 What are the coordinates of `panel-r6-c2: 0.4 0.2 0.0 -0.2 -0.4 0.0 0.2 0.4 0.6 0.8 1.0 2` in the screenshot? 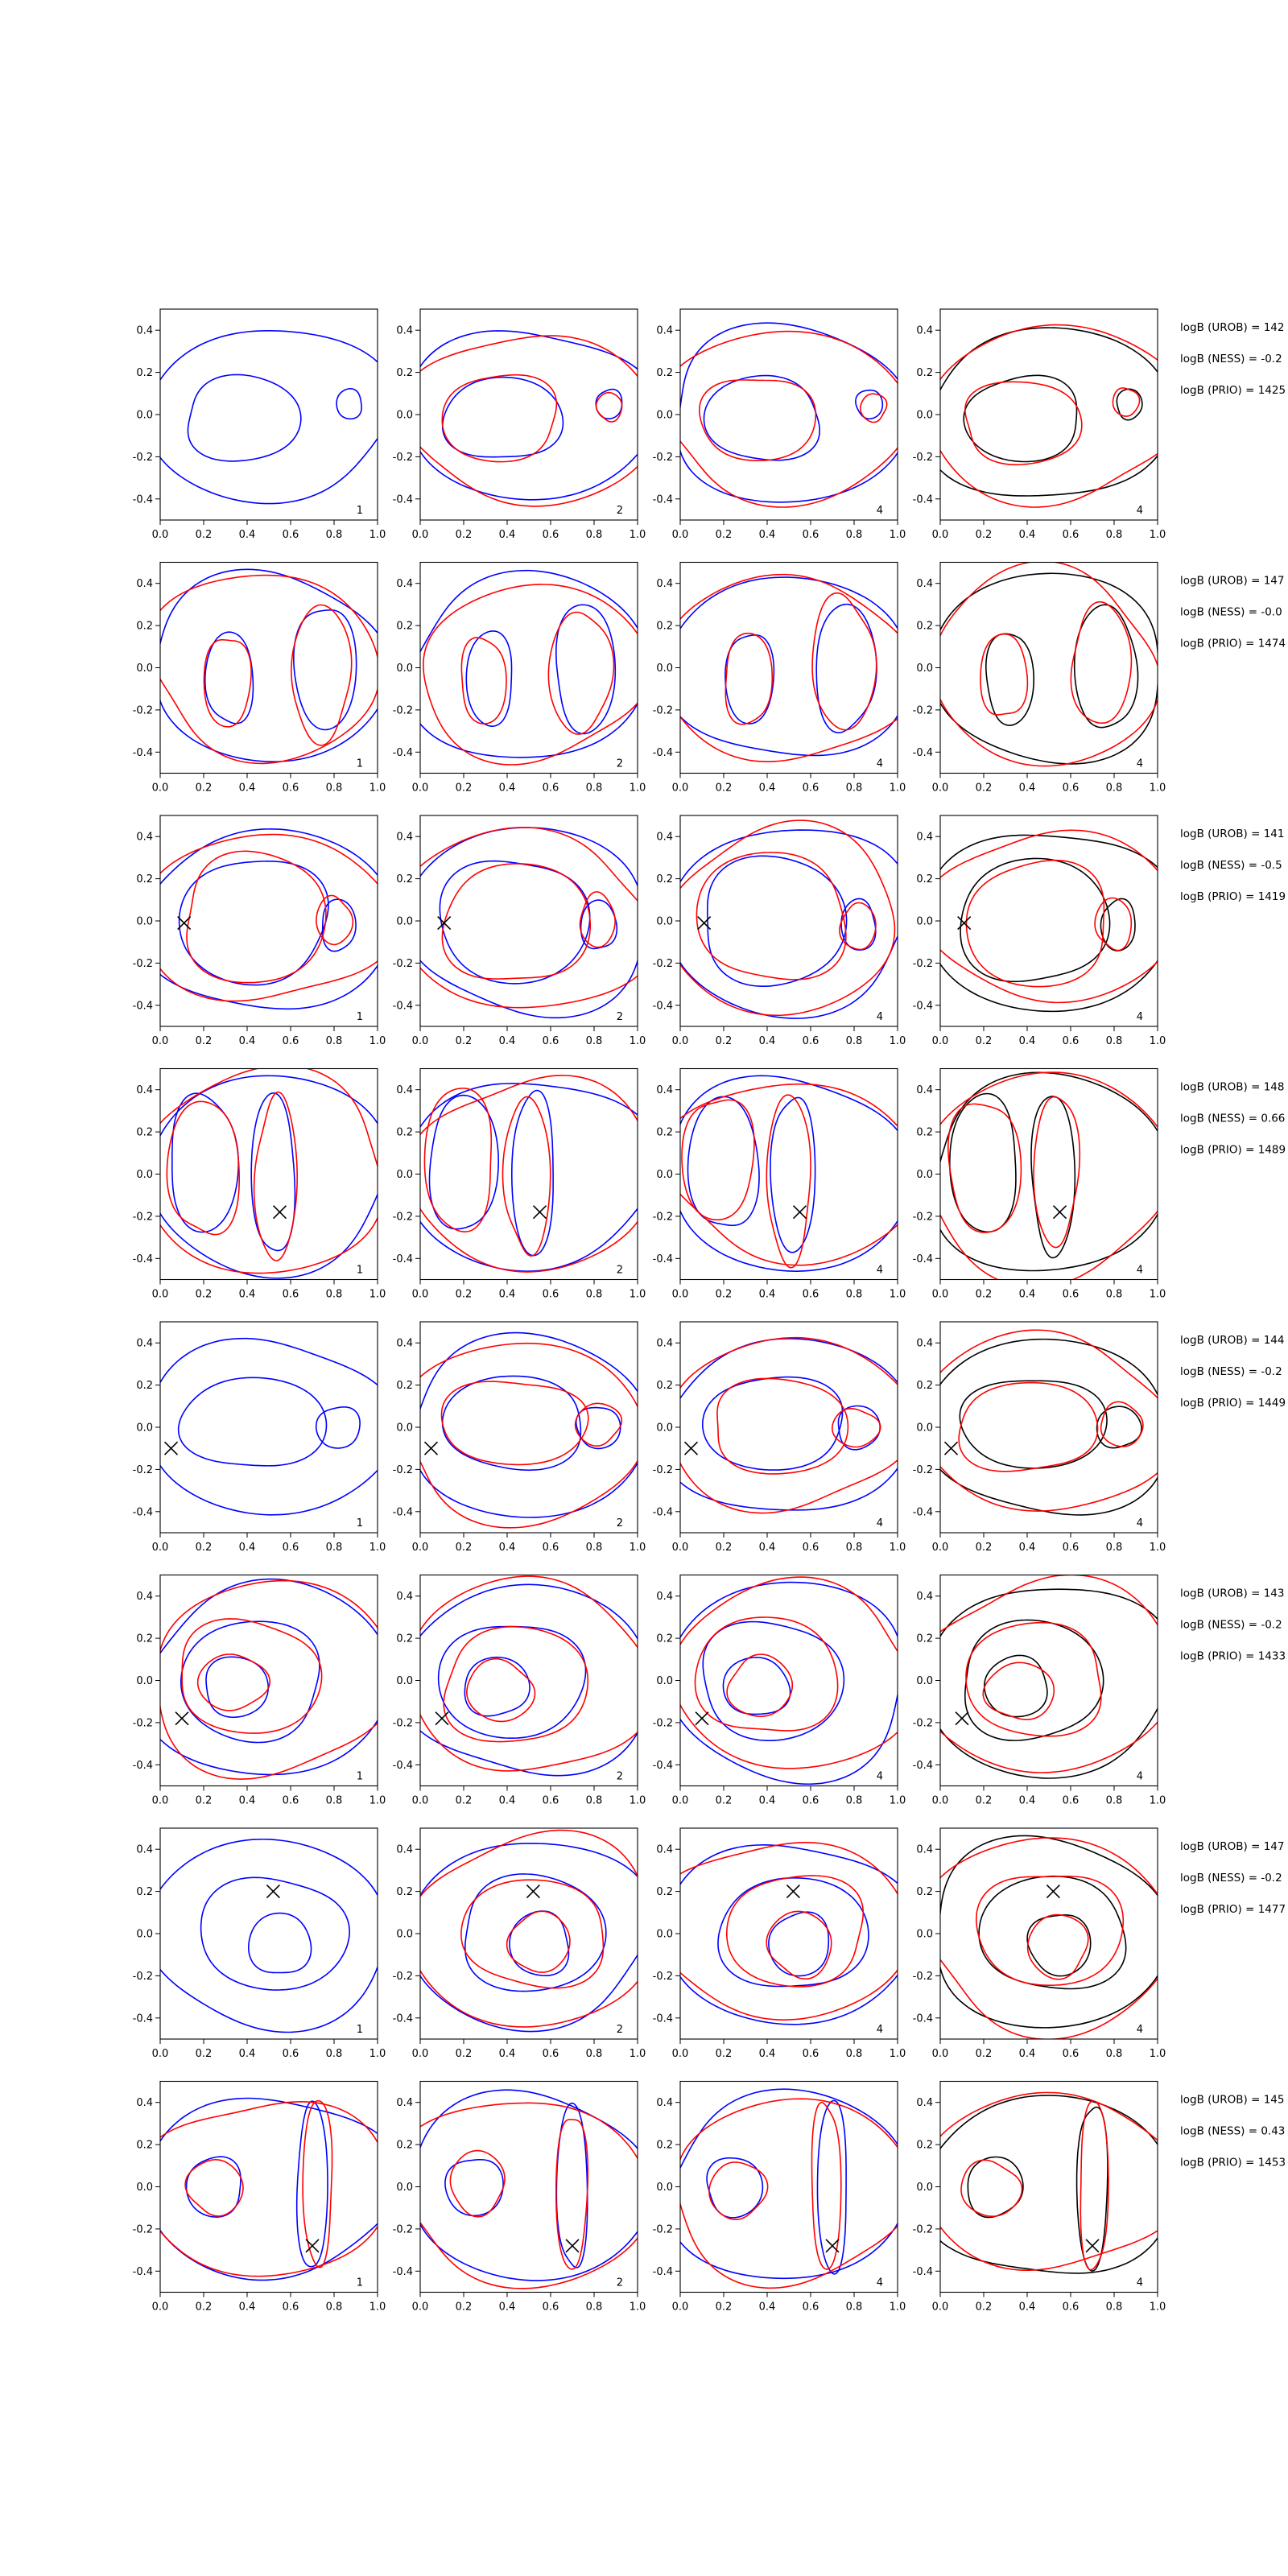 It's located at (519, 1690).